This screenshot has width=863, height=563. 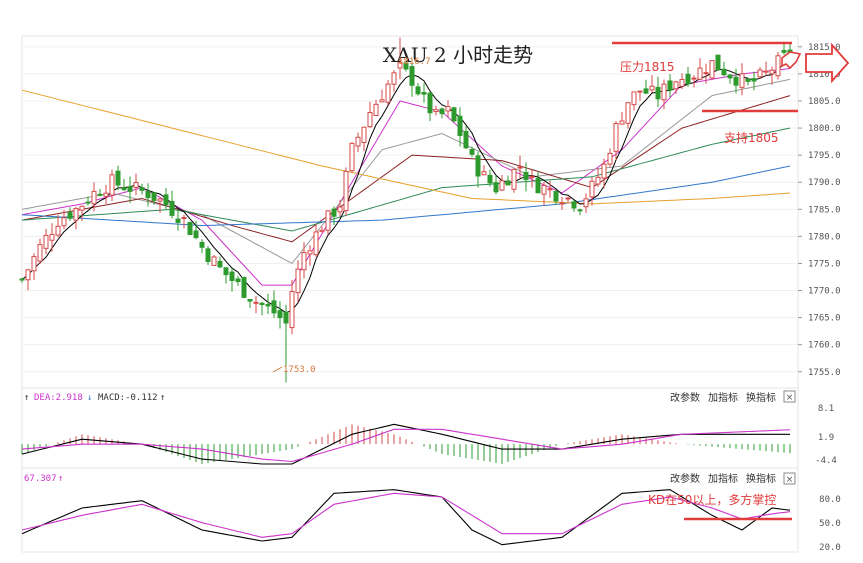 What do you see at coordinates (60, 479) in the screenshot?
I see `kd-arrow-up-icon: ↑` at bounding box center [60, 479].